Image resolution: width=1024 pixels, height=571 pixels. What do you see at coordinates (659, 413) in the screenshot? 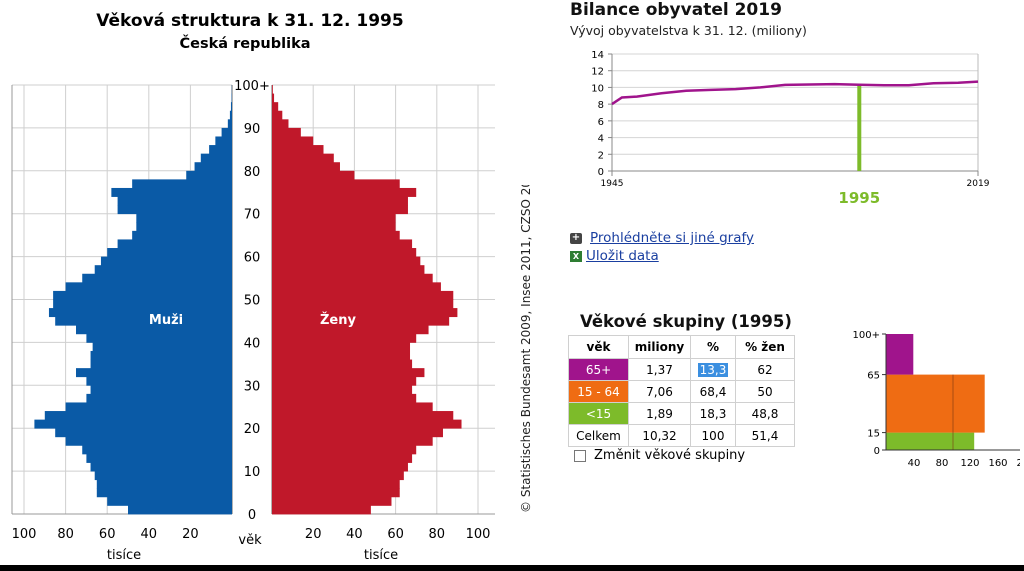
I see `millions-cell: 1,89` at bounding box center [659, 413].